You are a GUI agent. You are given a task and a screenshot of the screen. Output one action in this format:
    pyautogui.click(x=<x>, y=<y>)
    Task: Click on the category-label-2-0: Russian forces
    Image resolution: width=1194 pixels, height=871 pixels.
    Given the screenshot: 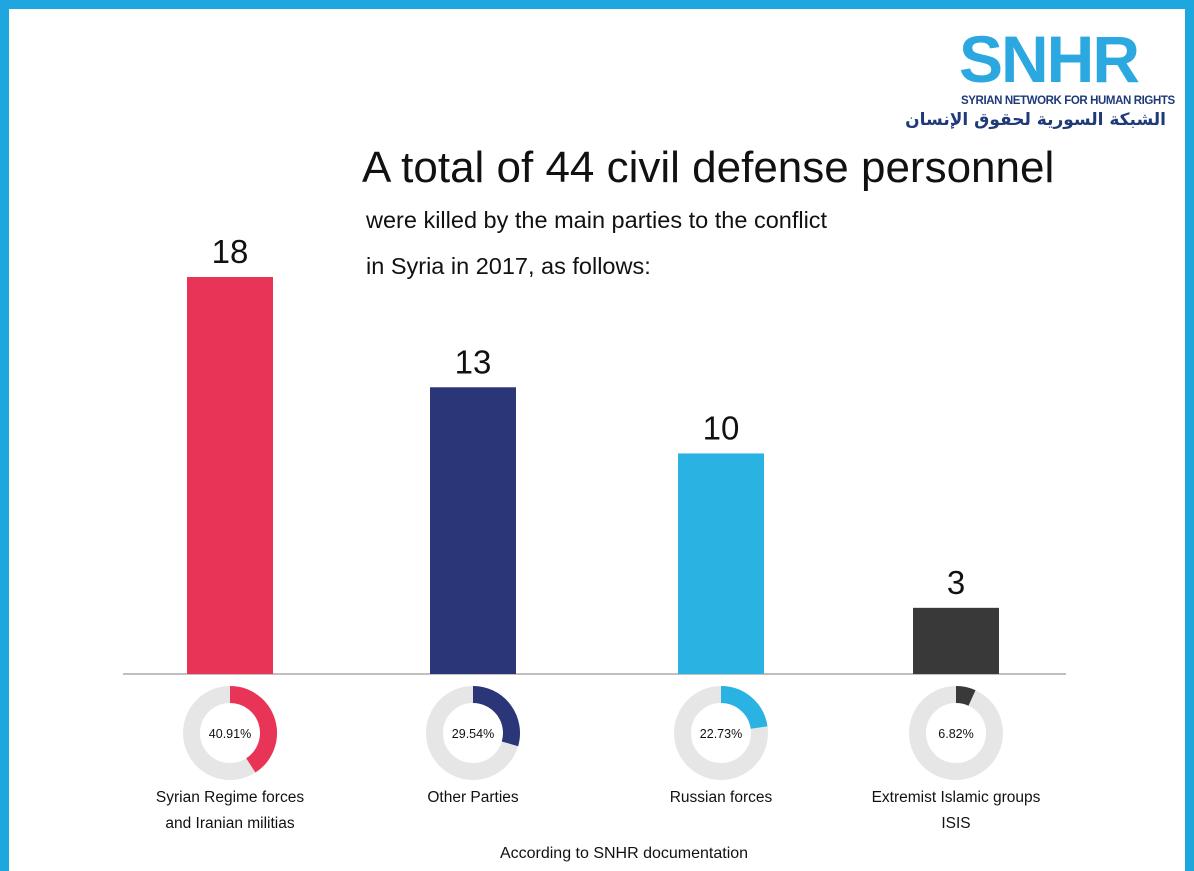 What is the action you would take?
    pyautogui.click(x=721, y=797)
    